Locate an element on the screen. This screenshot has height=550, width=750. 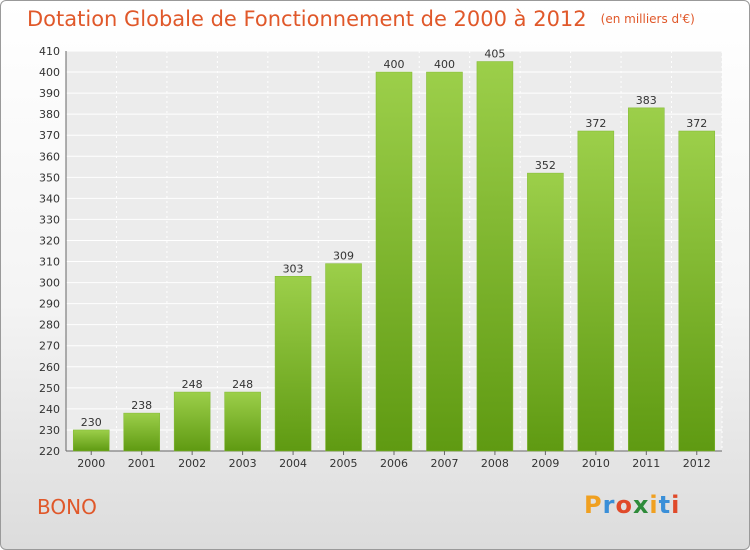
y-tick-label: 250 is located at coordinates (49, 388).